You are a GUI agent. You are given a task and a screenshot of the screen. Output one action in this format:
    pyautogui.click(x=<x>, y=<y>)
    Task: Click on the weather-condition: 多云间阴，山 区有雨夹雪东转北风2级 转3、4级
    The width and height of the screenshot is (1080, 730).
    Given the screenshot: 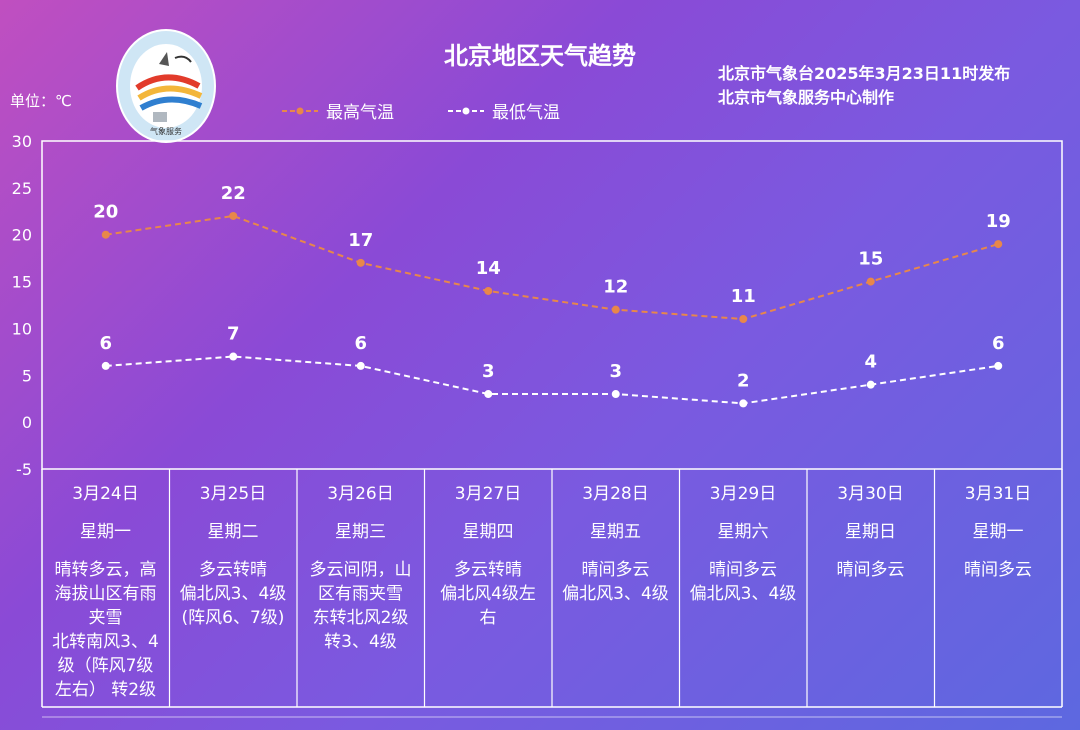 What is the action you would take?
    pyautogui.click(x=360, y=606)
    